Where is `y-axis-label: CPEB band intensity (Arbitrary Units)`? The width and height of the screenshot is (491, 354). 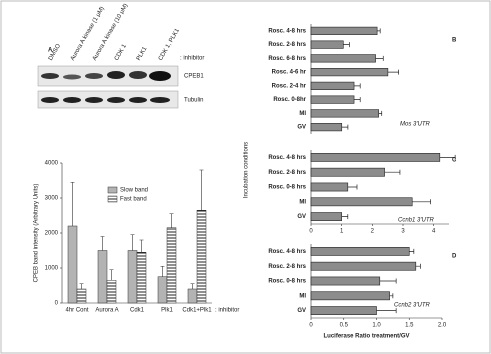
y-axis-label: CPEB band intensity (Arbitrary Units) is located at coordinates (37, 233).